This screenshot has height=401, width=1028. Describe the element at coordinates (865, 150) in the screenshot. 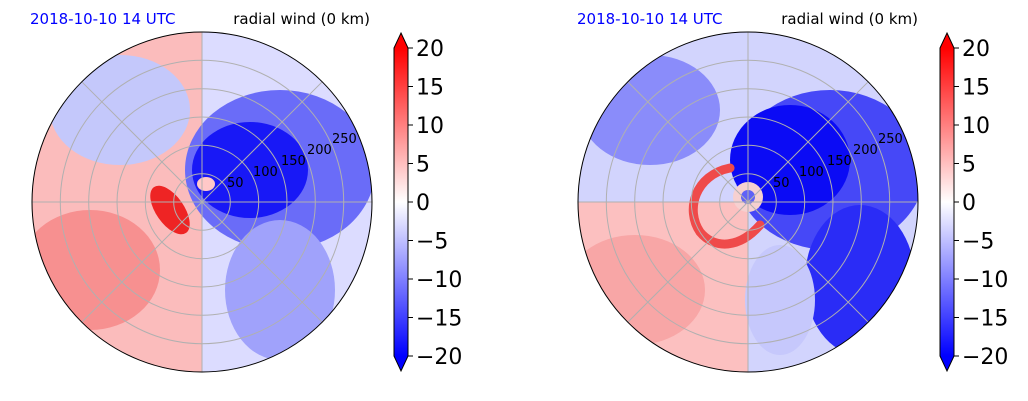

I see `panel-2-radial-label-200: 200` at that location.